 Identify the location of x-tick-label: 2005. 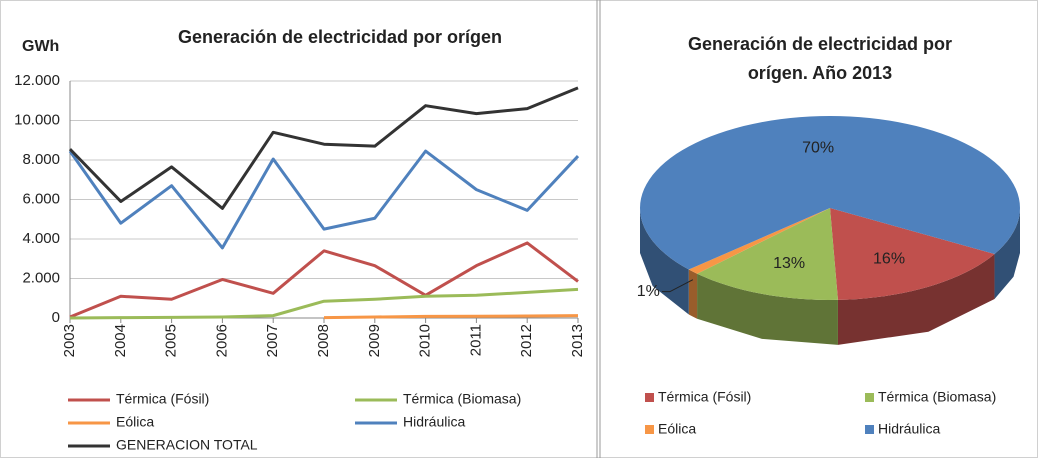
(171, 340).